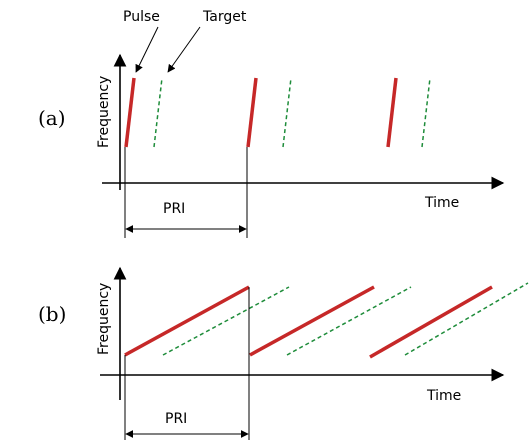 This screenshot has height=440, width=529. I want to click on pulse-callout-arrow, so click(147, 49).